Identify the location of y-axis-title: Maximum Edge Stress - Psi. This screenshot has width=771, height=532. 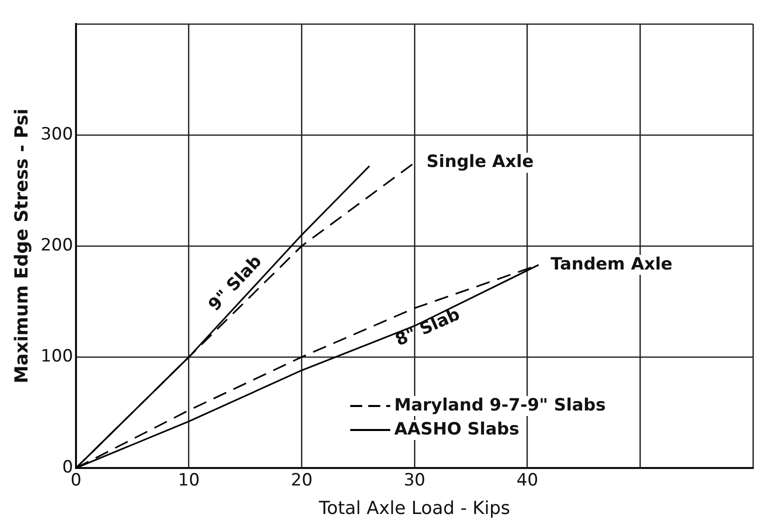
(21, 246).